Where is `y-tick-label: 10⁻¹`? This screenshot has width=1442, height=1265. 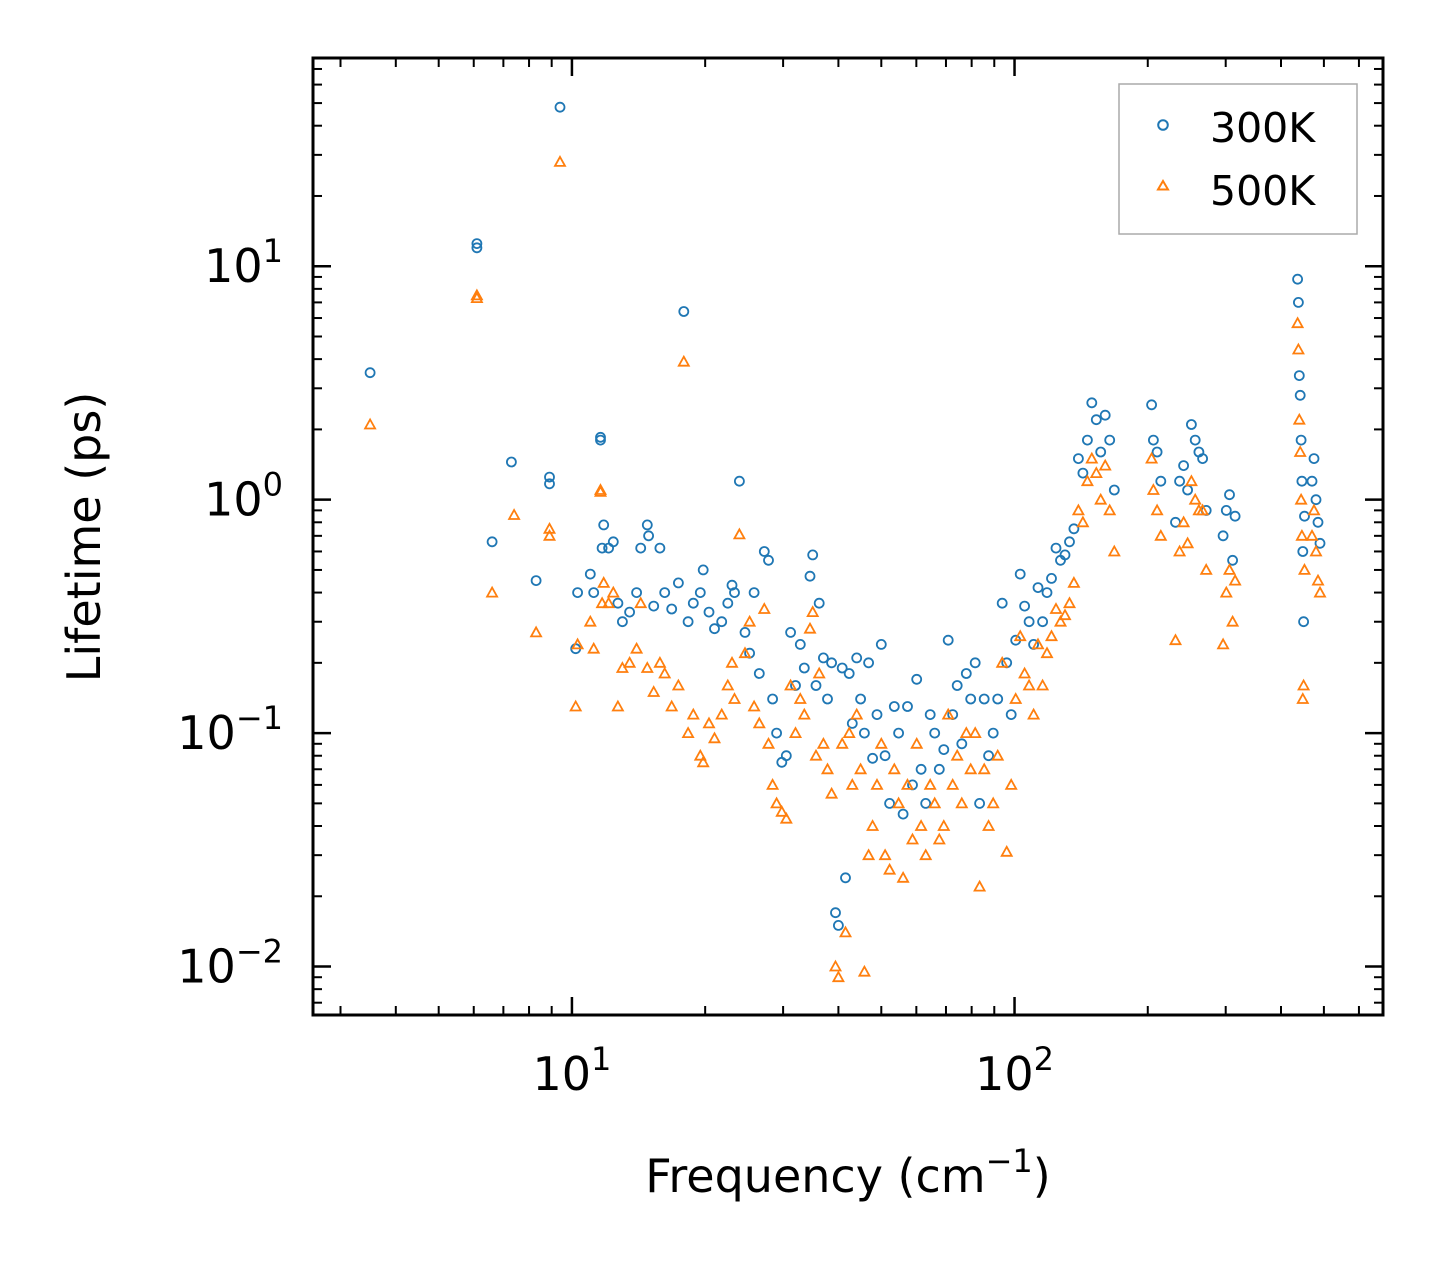
y-tick-label: 10⁻¹ is located at coordinates (230, 729).